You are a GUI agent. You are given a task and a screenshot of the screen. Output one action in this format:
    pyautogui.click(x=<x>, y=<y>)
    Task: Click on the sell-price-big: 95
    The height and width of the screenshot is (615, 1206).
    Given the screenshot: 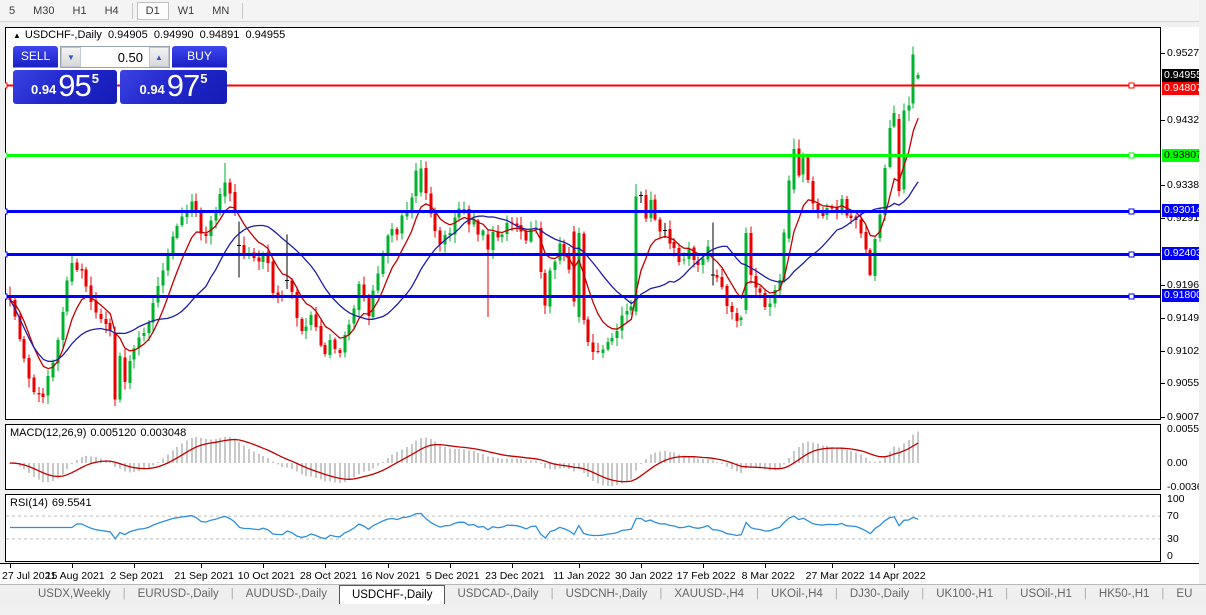 What is the action you would take?
    pyautogui.click(x=74, y=85)
    